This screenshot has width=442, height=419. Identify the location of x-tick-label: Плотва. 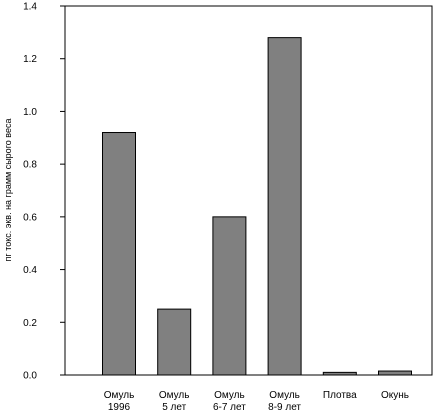
(340, 395).